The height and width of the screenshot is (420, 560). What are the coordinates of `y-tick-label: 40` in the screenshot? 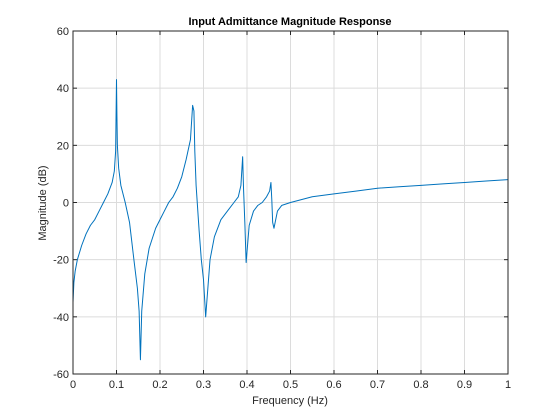 It's located at (63, 89).